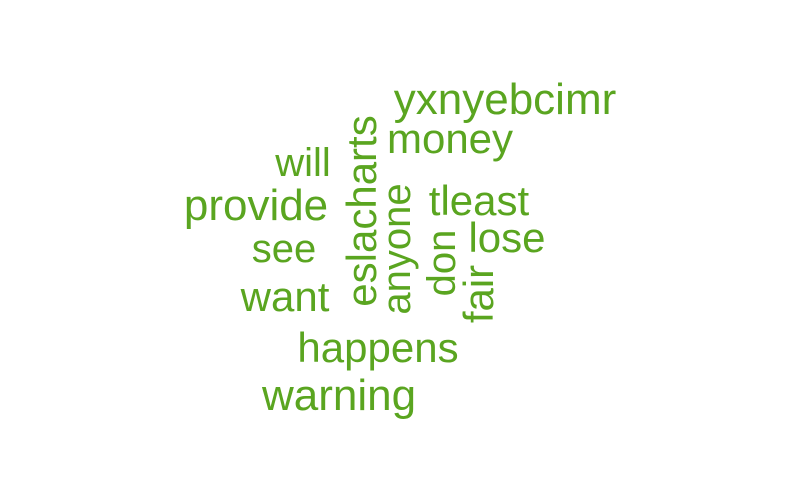 This screenshot has height=500, width=800. Describe the element at coordinates (303, 163) in the screenshot. I see `word-will: will` at that location.